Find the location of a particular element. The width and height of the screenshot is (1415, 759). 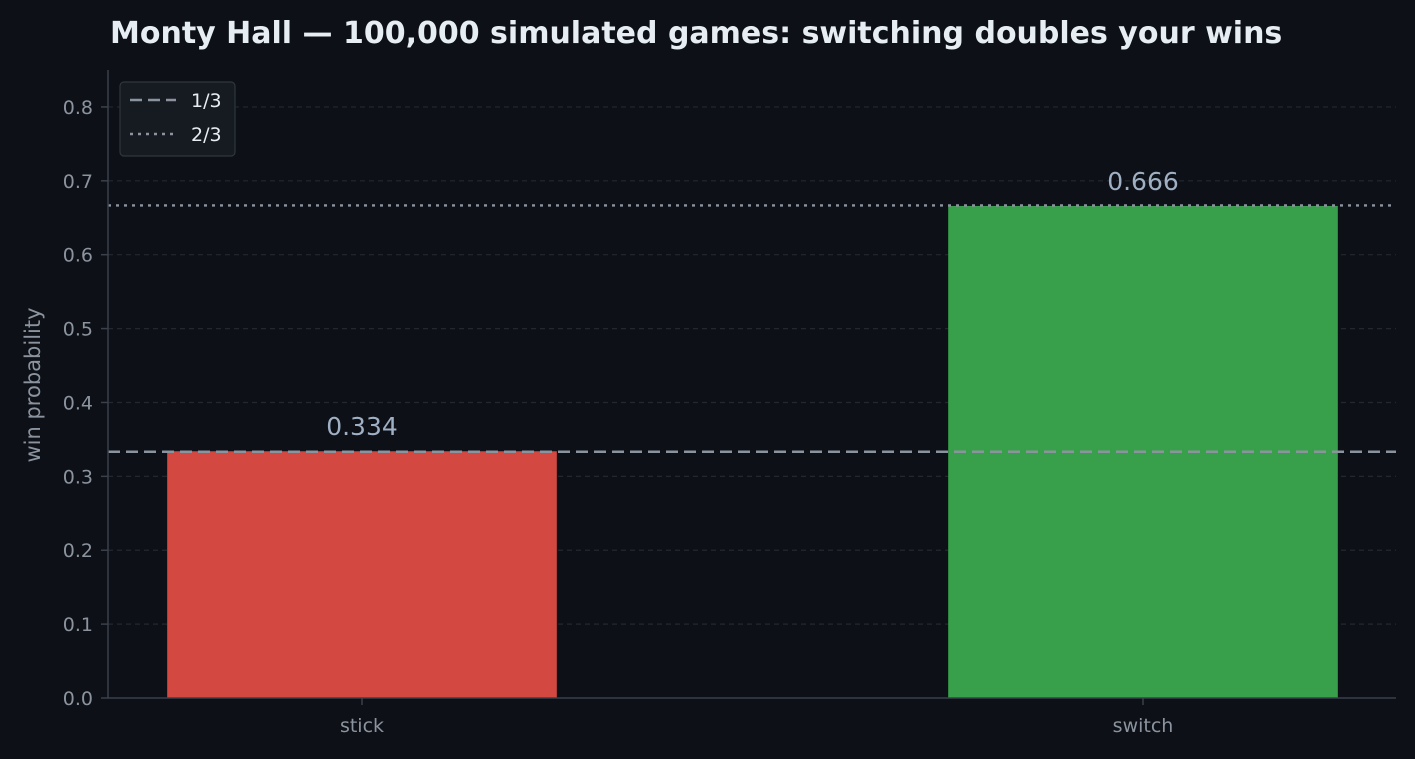

legend: 1/3 2/3 is located at coordinates (177, 119).